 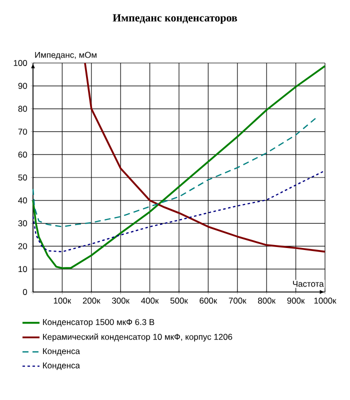 What do you see at coordinates (25, 292) in the screenshot?
I see `y-tick-label: 0` at bounding box center [25, 292].